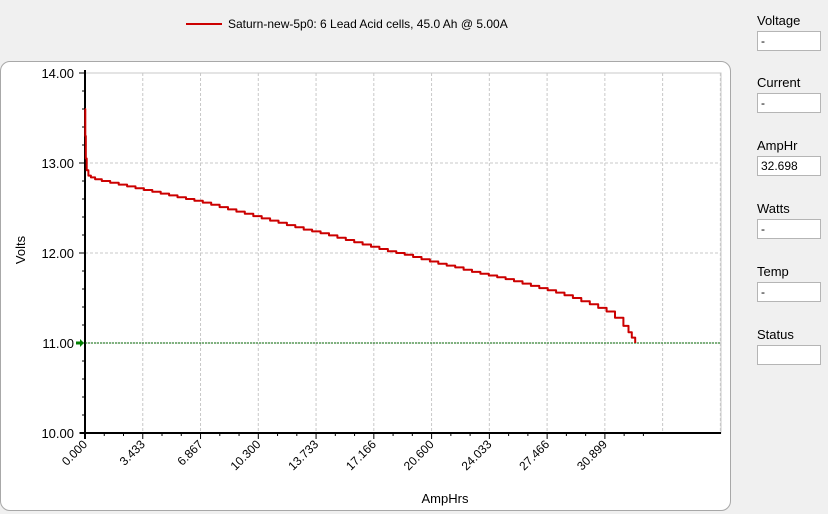  I want to click on temp-readout: Temp -, so click(789, 283).